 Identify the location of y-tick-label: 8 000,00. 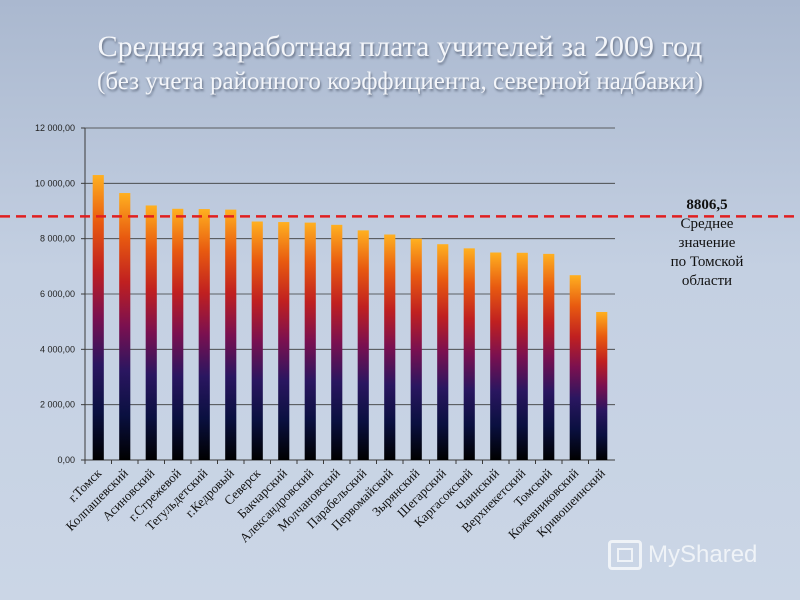
(57, 239).